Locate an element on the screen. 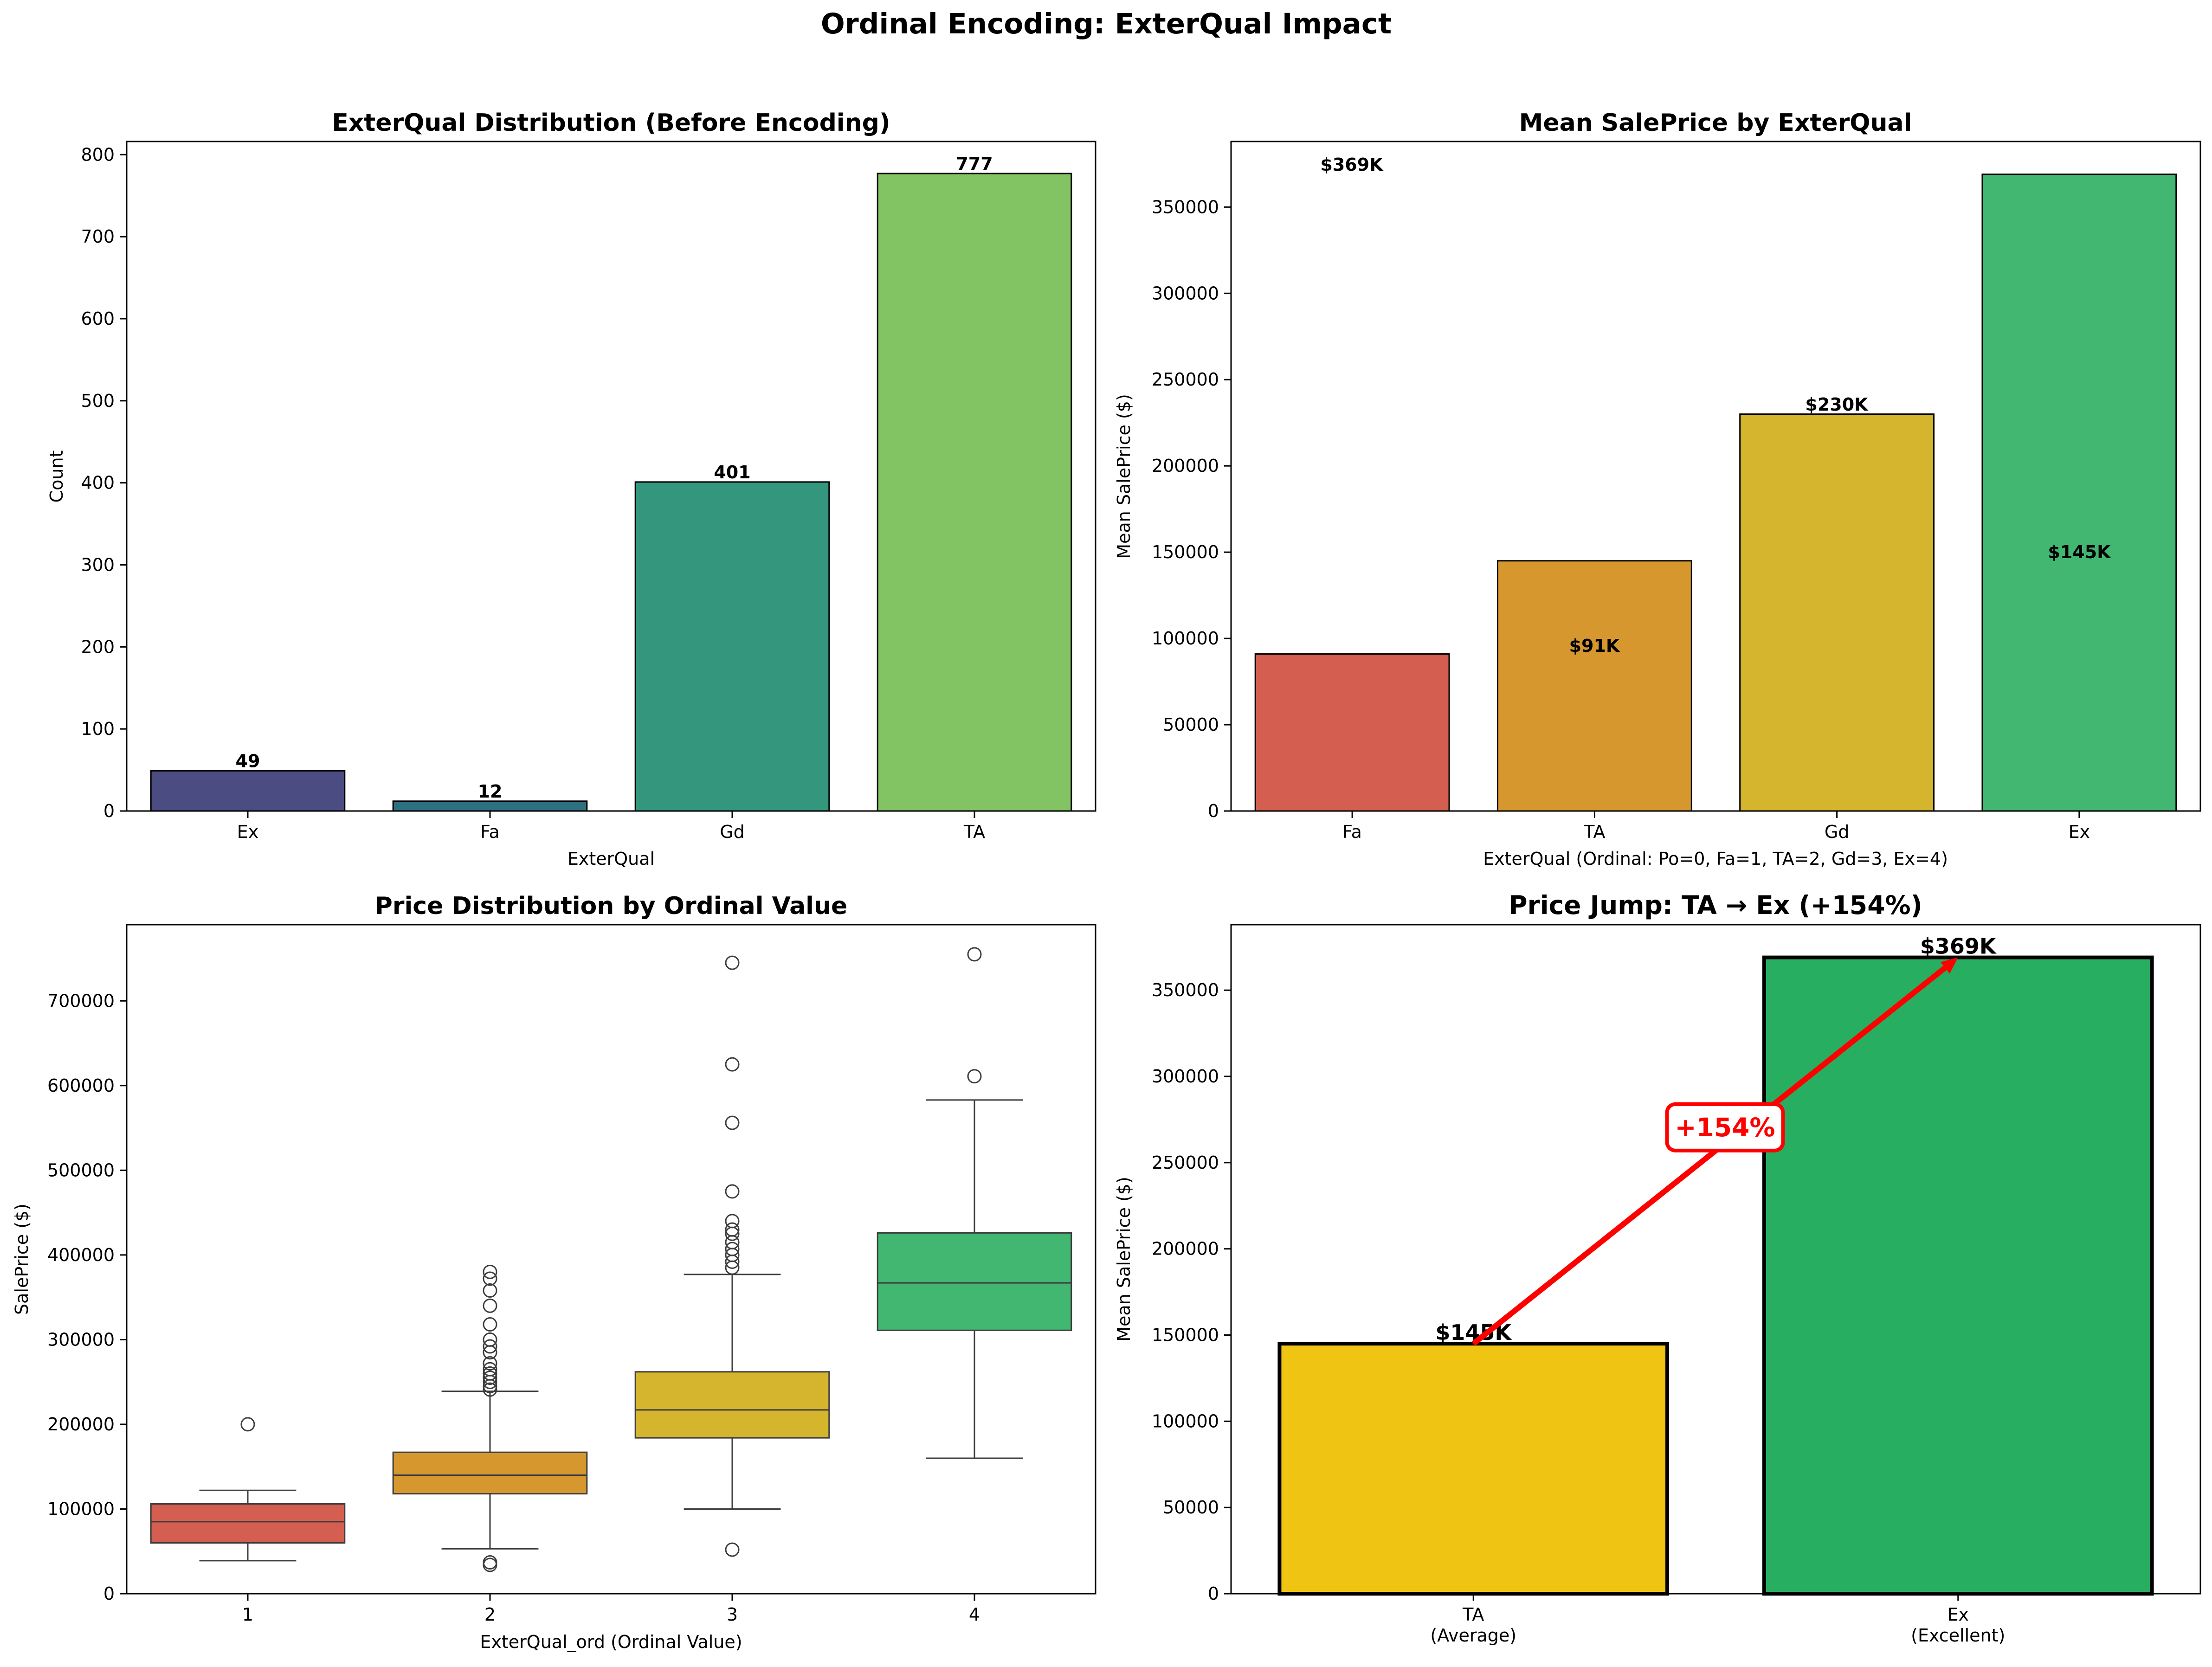  distribution-xtick-label: Ex is located at coordinates (248, 832).